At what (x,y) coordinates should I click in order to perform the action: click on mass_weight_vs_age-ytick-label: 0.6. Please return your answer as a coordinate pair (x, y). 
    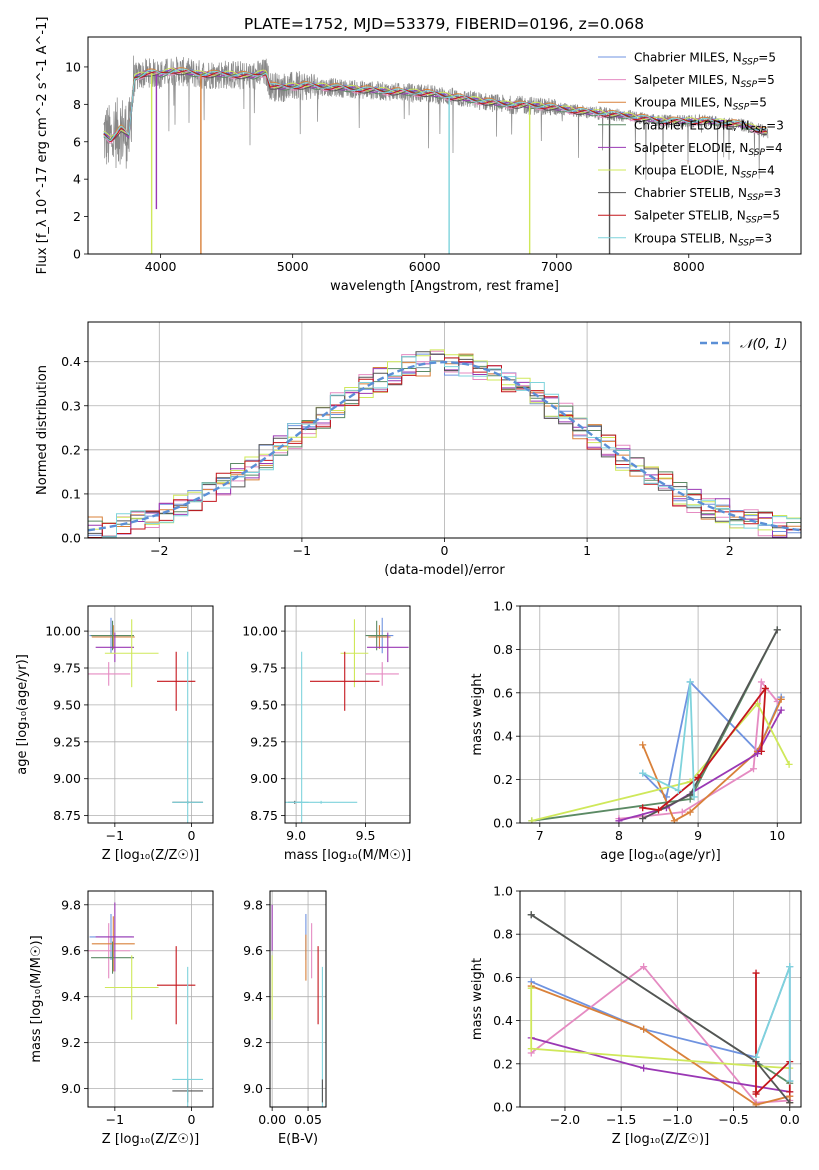
    Looking at the image, I should click on (503, 692).